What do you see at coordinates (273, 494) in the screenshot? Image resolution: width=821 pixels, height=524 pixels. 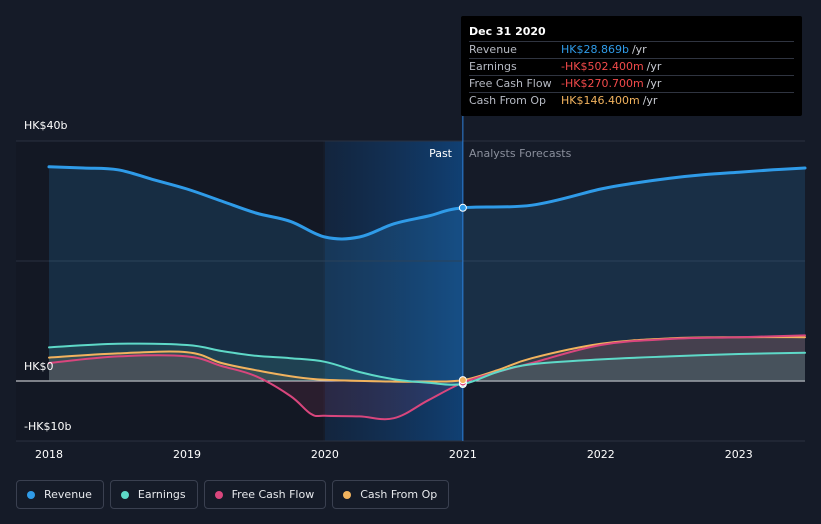 I see `legend-label: Free Cash Flow` at bounding box center [273, 494].